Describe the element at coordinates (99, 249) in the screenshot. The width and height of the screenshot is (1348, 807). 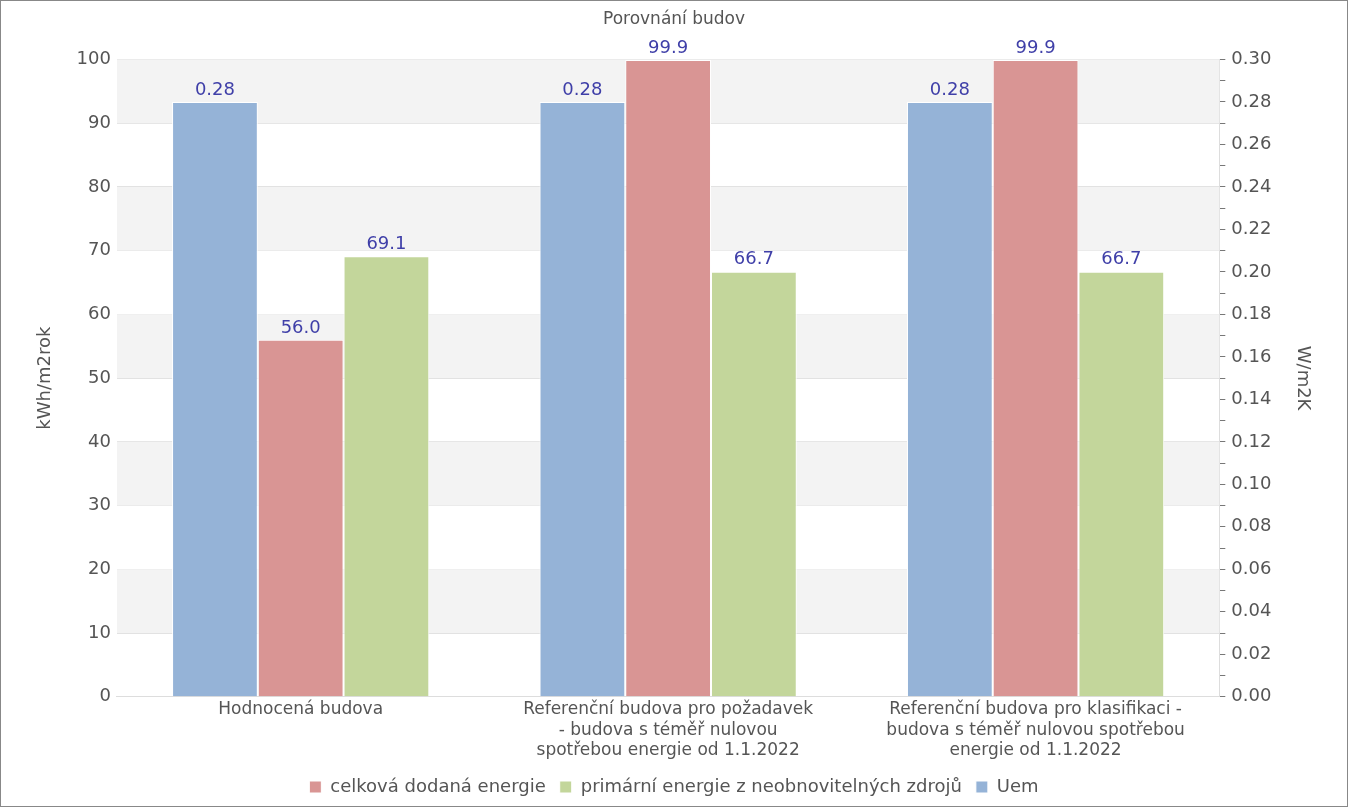
I see `y-tick-label: 70` at that location.